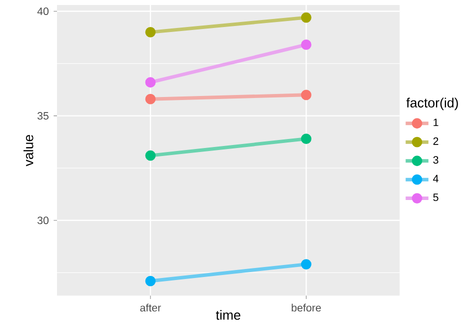 This screenshot has width=474, height=328. Describe the element at coordinates (28, 150) in the screenshot. I see `y-axis-title: value` at that location.